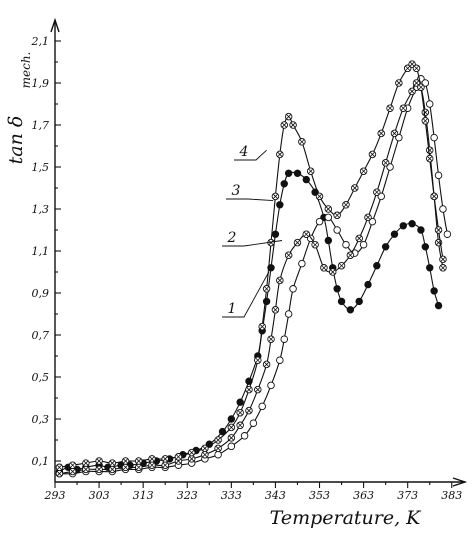 The width and height of the screenshot is (474, 534). Describe the element at coordinates (41, 251) in the screenshot. I see `y-tick-label: 1,1` at that location.